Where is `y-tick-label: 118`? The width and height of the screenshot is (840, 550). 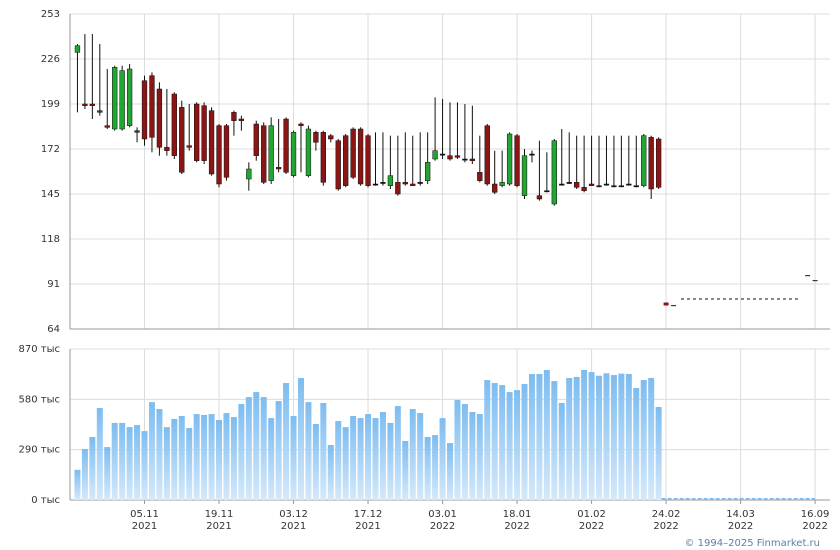
y-tick-label: 118 is located at coordinates (50, 239).